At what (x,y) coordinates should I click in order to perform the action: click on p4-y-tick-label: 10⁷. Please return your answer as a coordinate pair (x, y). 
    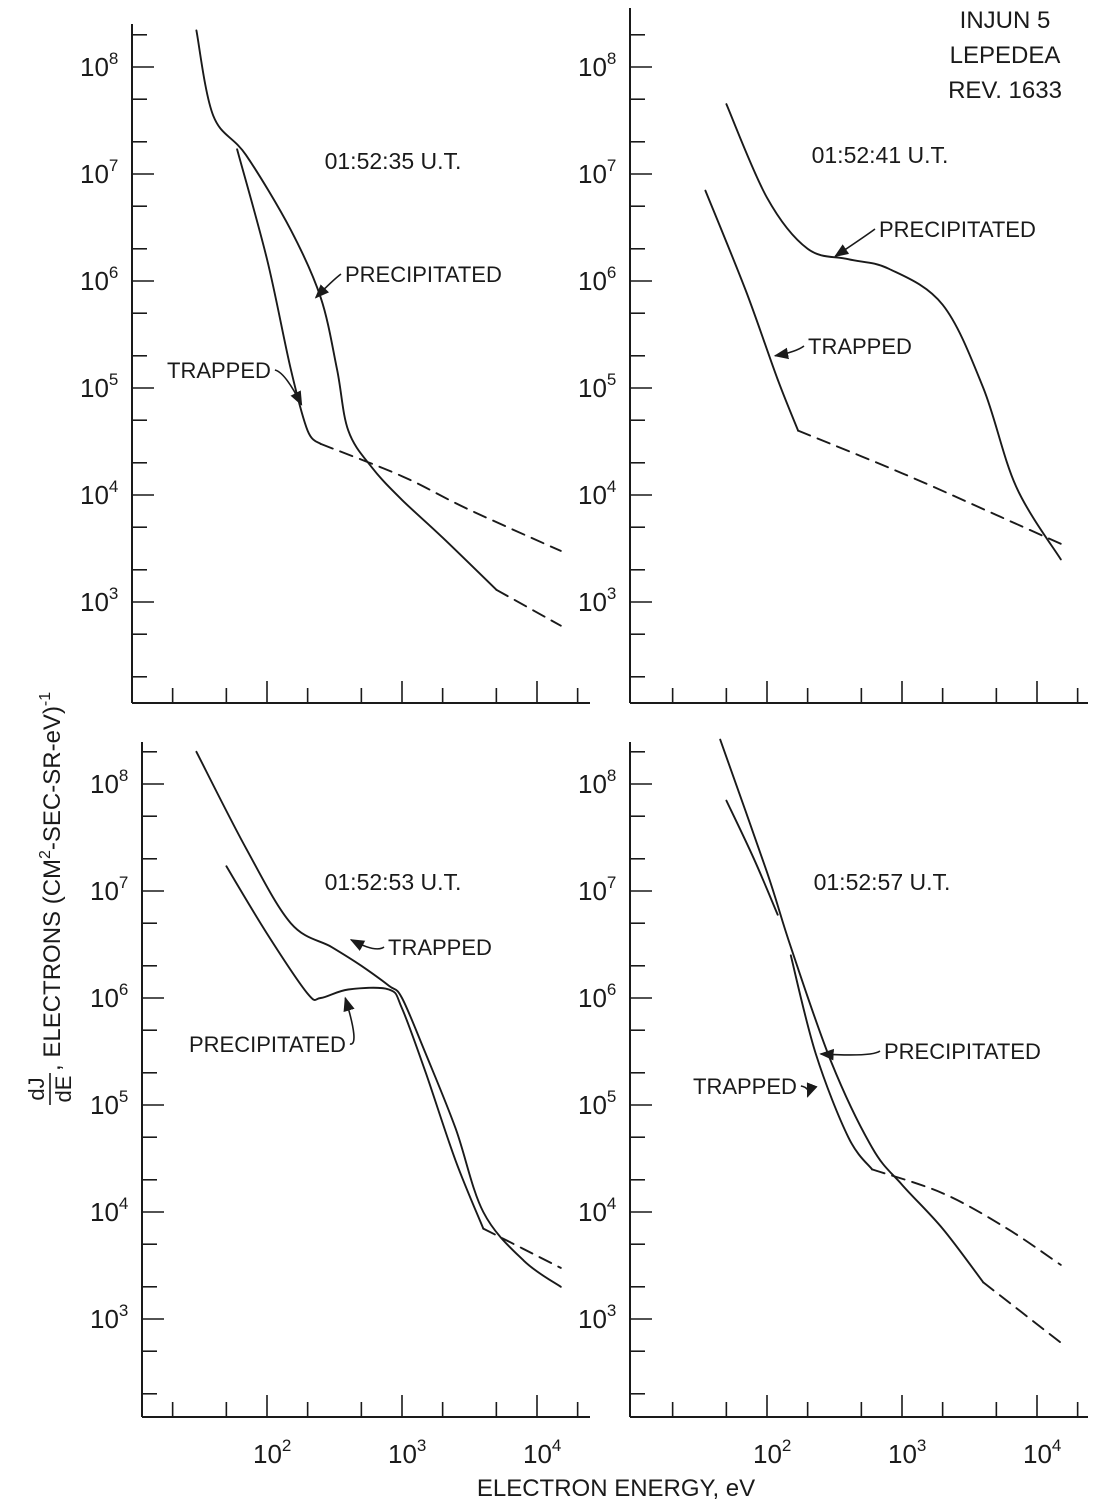
    Looking at the image, I should click on (597, 889).